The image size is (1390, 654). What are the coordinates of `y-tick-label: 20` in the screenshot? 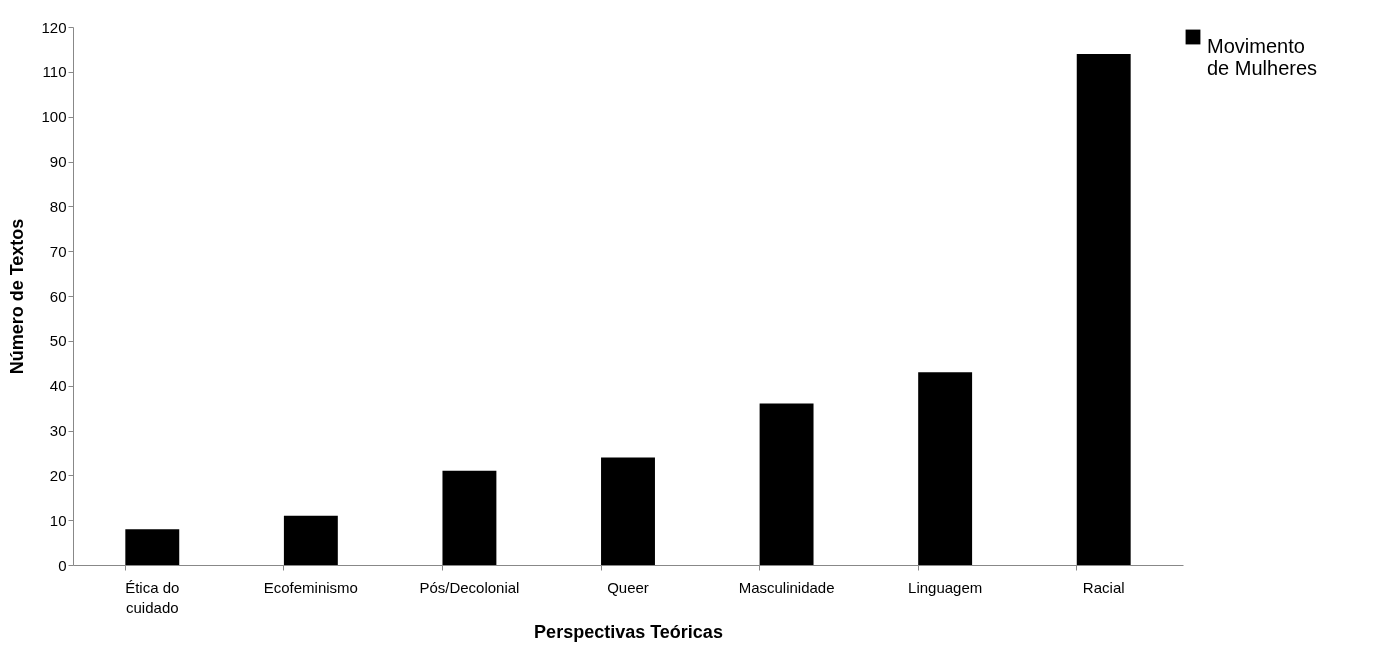 It's located at (58, 475).